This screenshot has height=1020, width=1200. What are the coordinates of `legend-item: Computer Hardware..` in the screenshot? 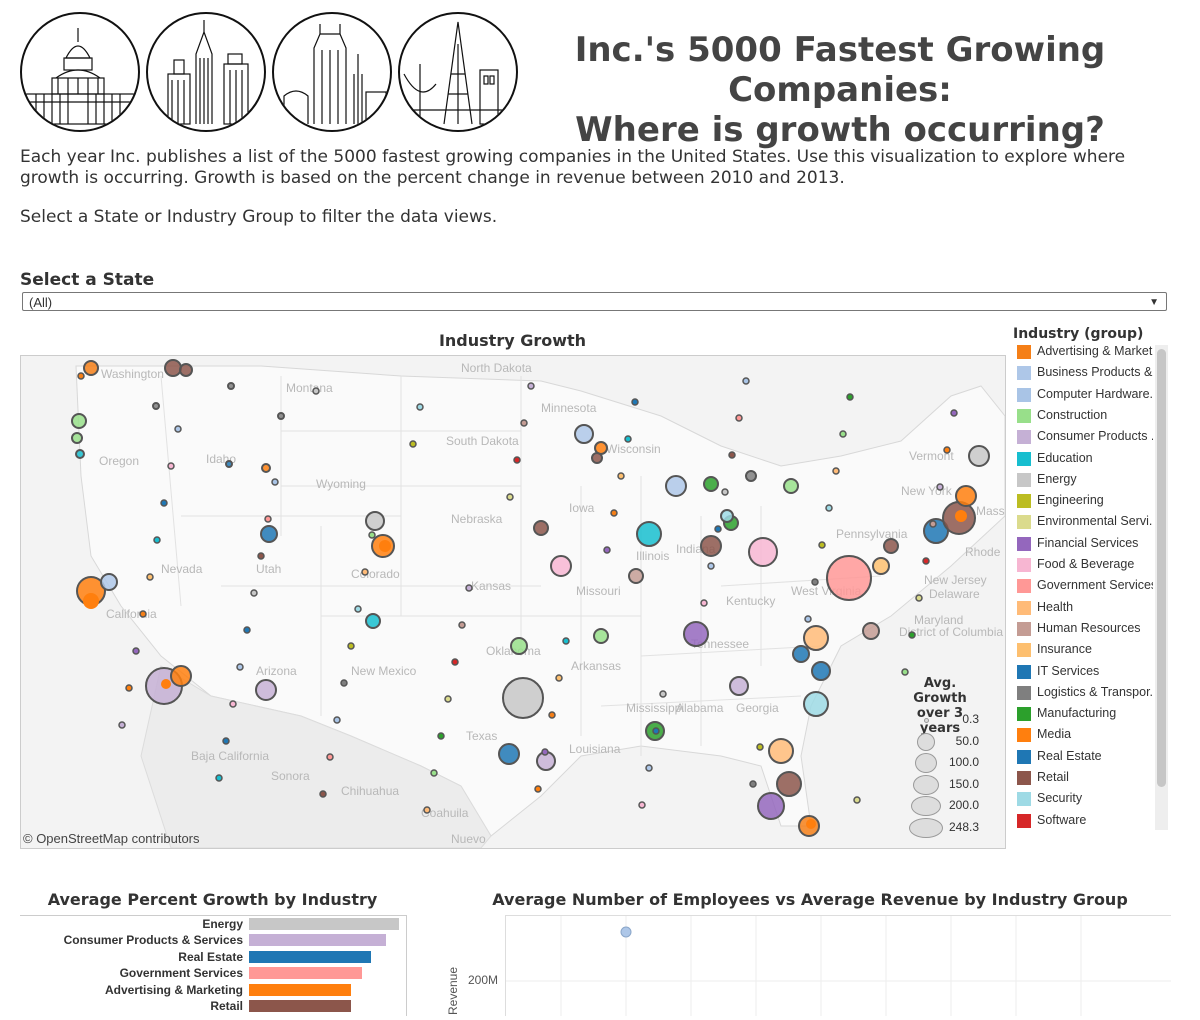 It's located at (1083, 396).